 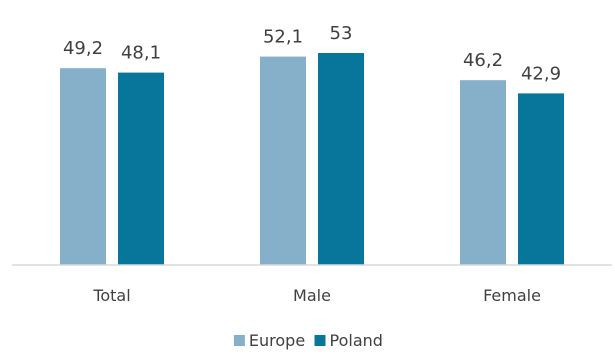 I want to click on legend-label-poland: Poland, so click(x=356, y=340).